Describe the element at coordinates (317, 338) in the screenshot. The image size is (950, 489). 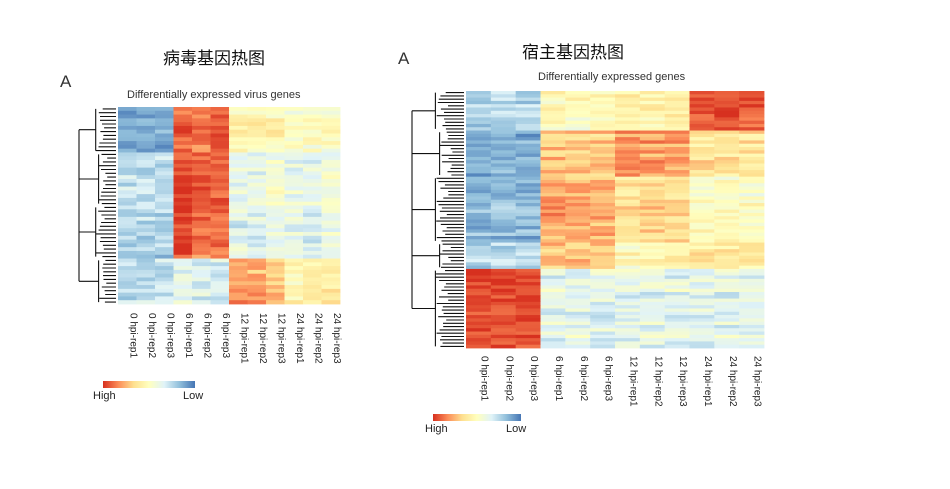
I see `virus-column-label: 24 hpi-rep2` at that location.